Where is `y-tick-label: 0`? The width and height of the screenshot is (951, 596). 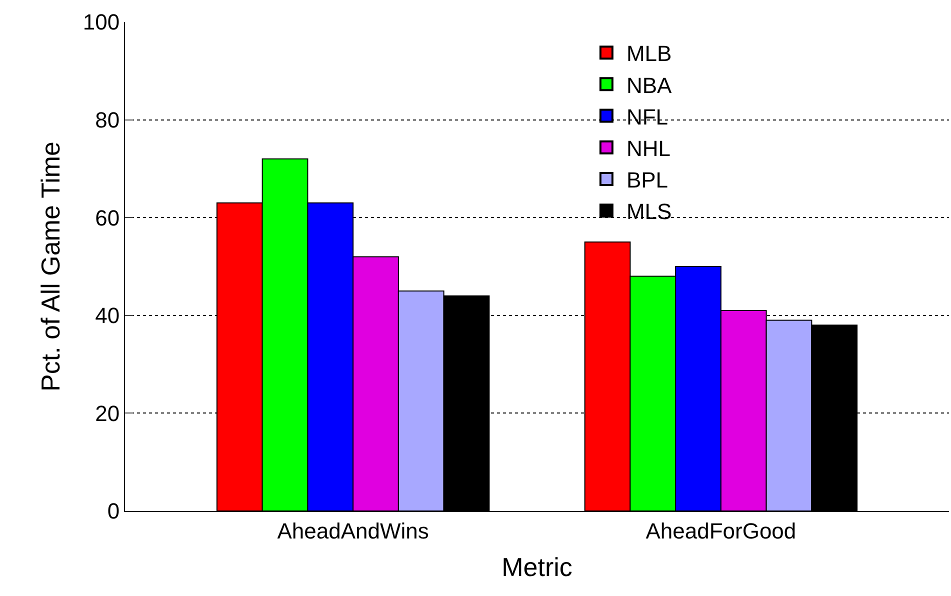
y-tick-label: 0 is located at coordinates (113, 511).